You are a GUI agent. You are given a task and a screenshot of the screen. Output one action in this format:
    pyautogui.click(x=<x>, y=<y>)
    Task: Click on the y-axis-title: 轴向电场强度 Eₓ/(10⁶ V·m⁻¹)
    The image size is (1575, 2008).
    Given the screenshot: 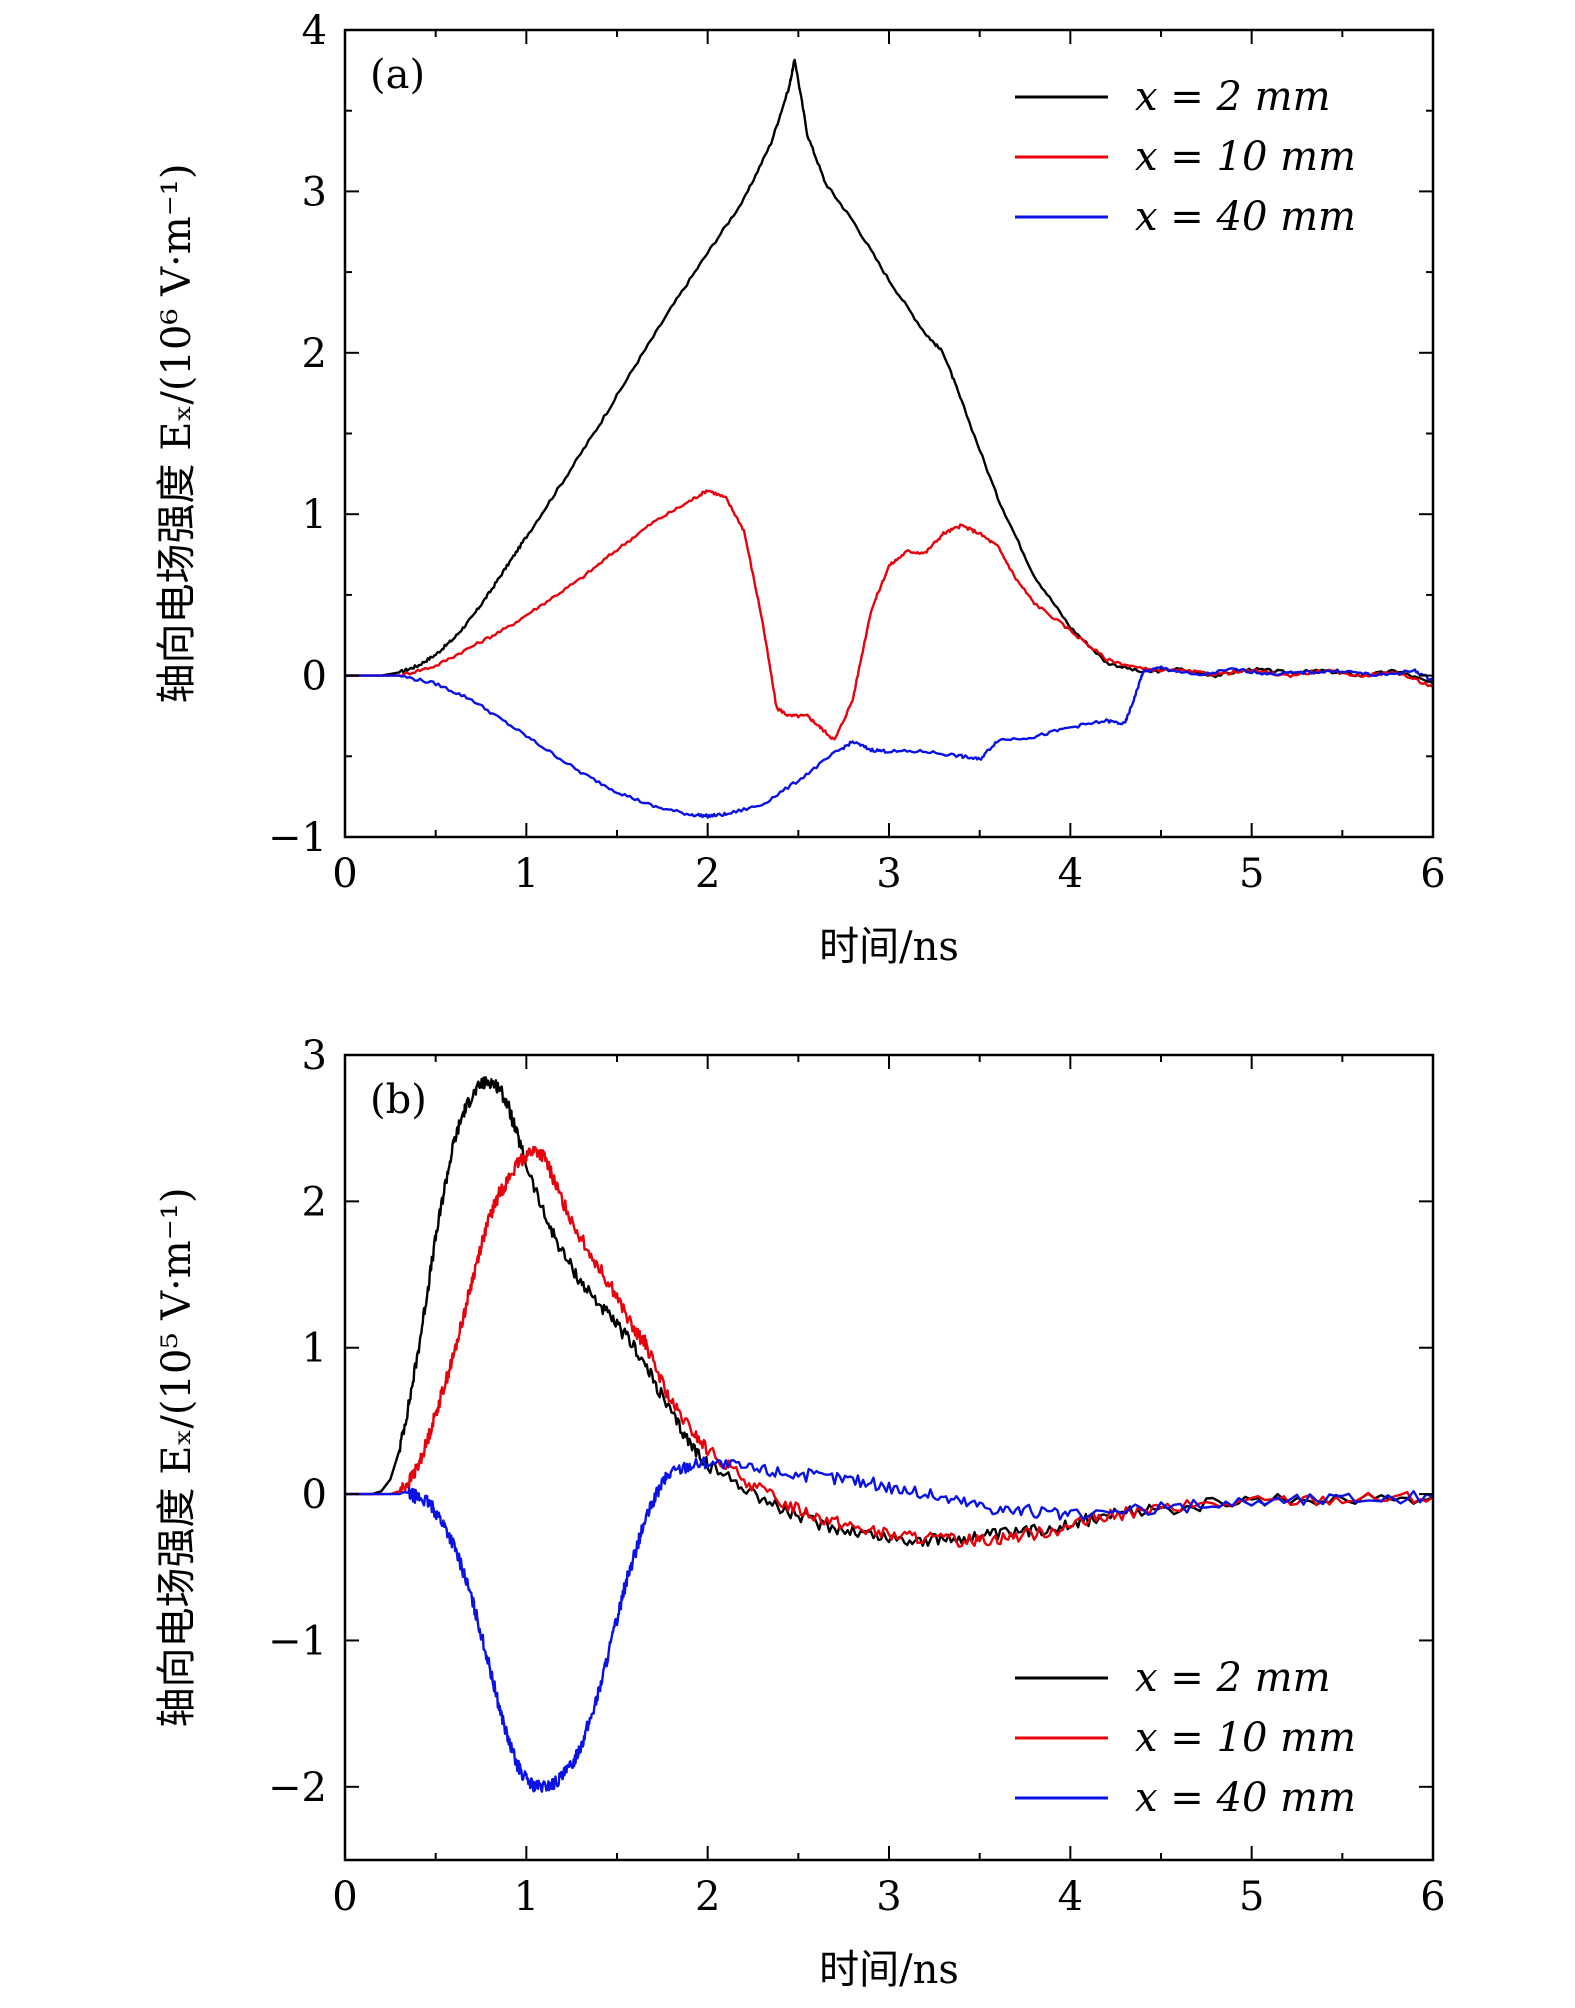 What is the action you would take?
    pyautogui.click(x=177, y=434)
    